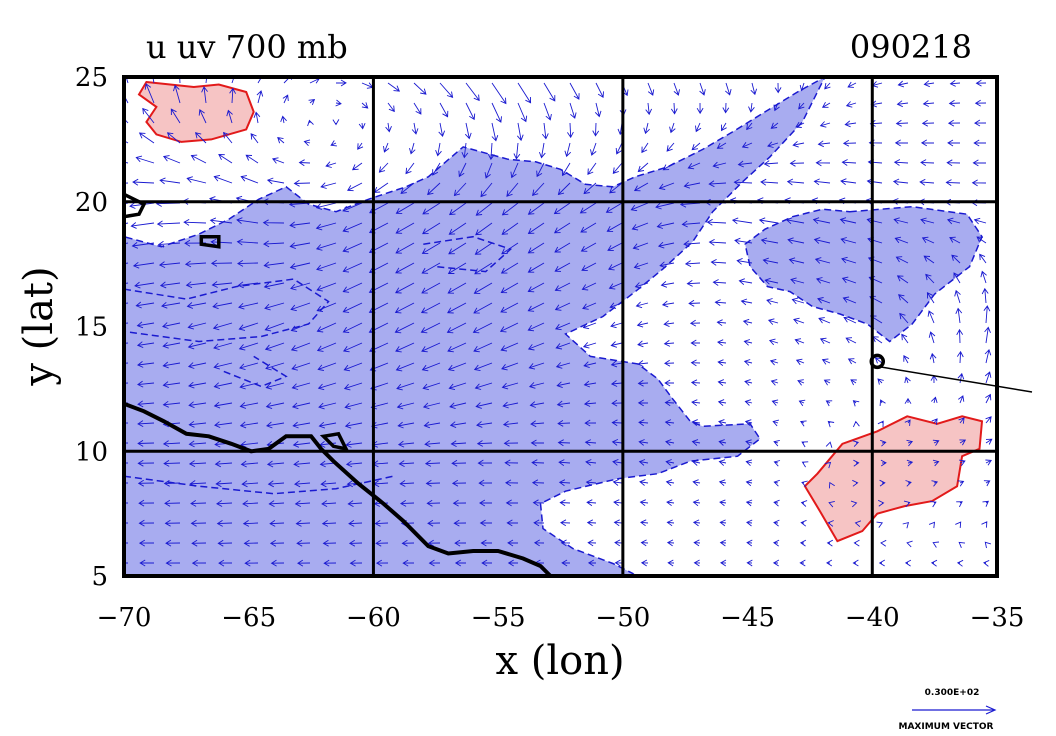 This screenshot has width=1056, height=736. I want to click on x-tick-label: −65, so click(248, 618).